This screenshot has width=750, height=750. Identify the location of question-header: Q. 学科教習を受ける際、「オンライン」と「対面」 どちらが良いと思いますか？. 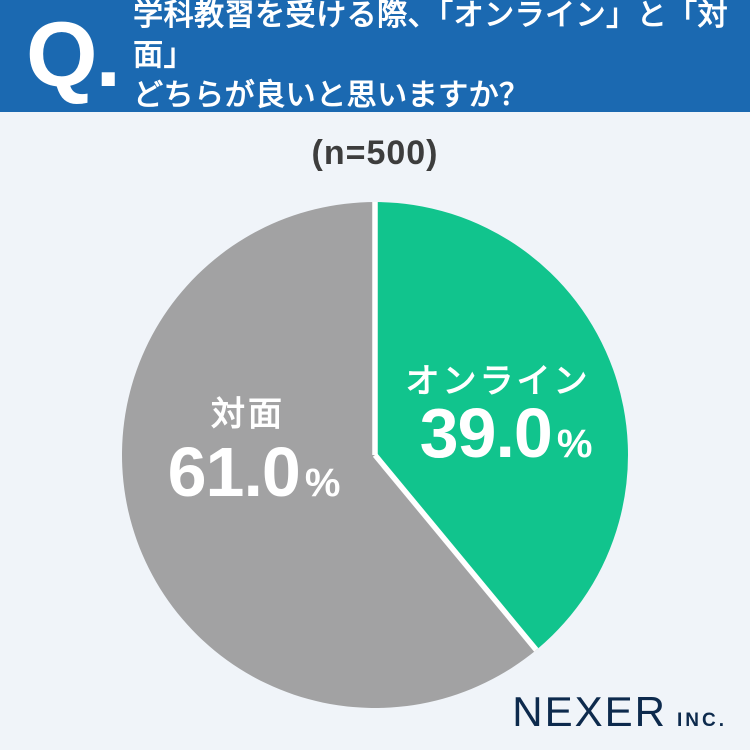
(375, 56).